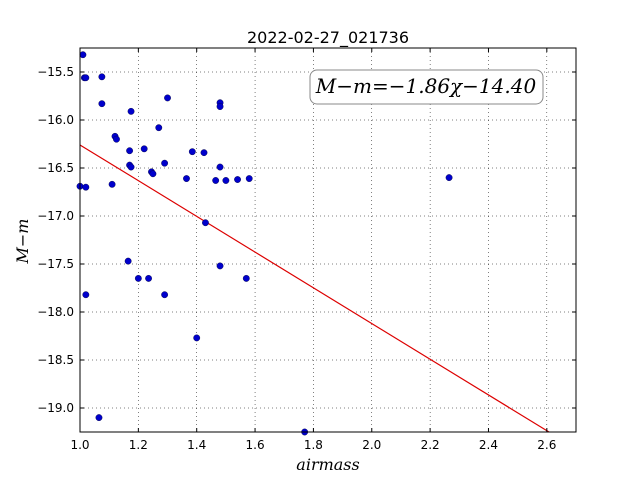 The width and height of the screenshot is (640, 480). Describe the element at coordinates (546, 445) in the screenshot. I see `x-tick-label: 2.6` at that location.